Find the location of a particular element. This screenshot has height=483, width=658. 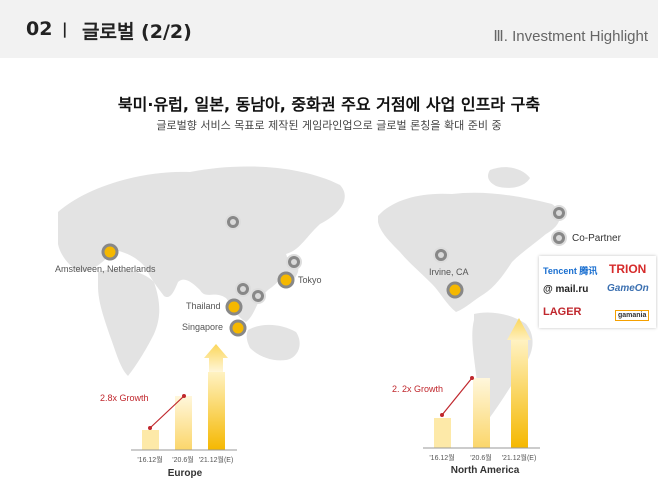

page-title: 글로벌 (2/2) is located at coordinates (137, 32).